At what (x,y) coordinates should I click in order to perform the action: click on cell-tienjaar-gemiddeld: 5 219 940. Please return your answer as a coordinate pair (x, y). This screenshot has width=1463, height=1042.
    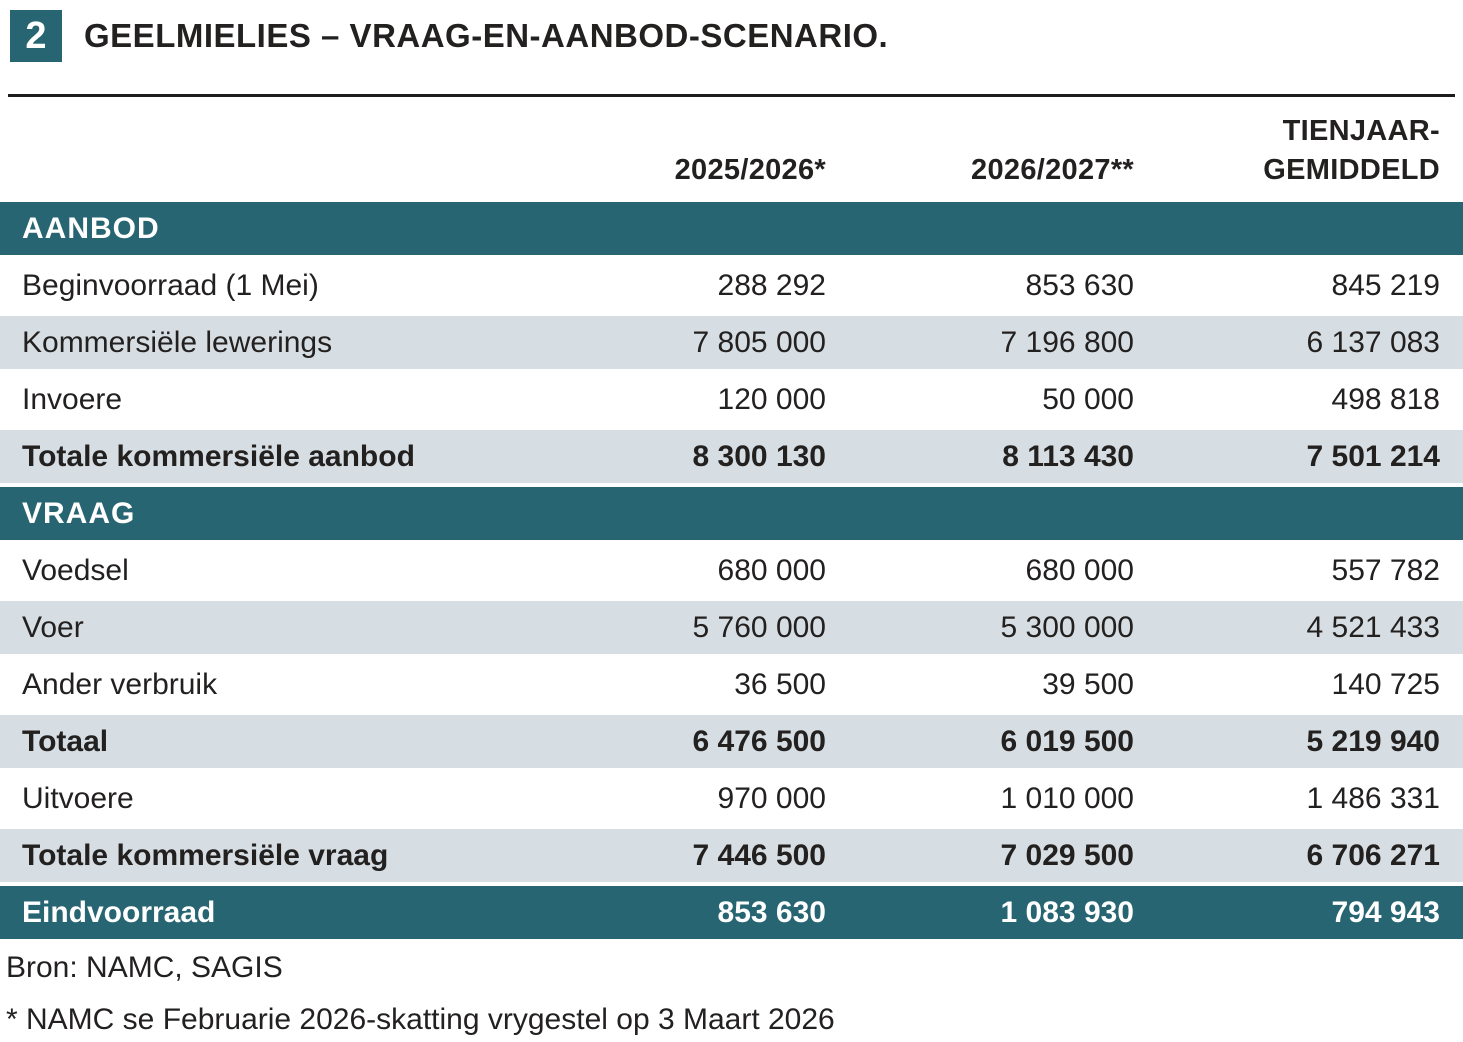
    Looking at the image, I should click on (1373, 741).